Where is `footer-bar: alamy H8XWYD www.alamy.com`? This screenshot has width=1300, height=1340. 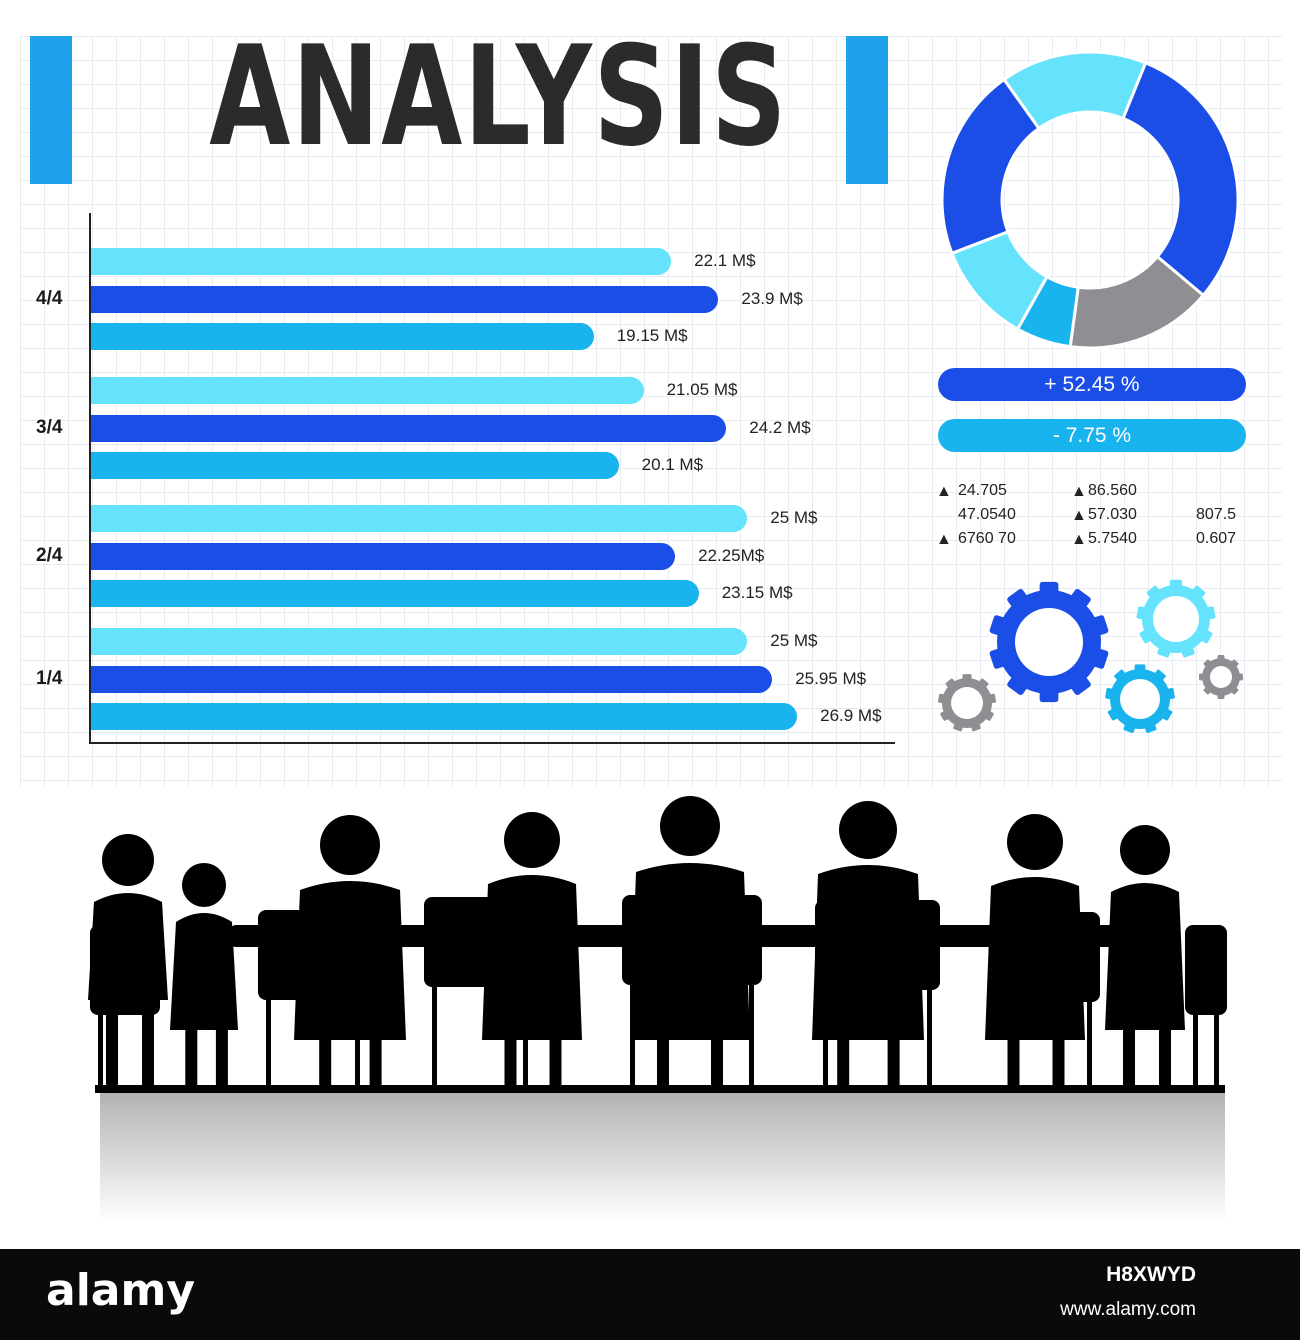
footer-bar: alamy H8XWYD www.alamy.com is located at coordinates (650, 1294).